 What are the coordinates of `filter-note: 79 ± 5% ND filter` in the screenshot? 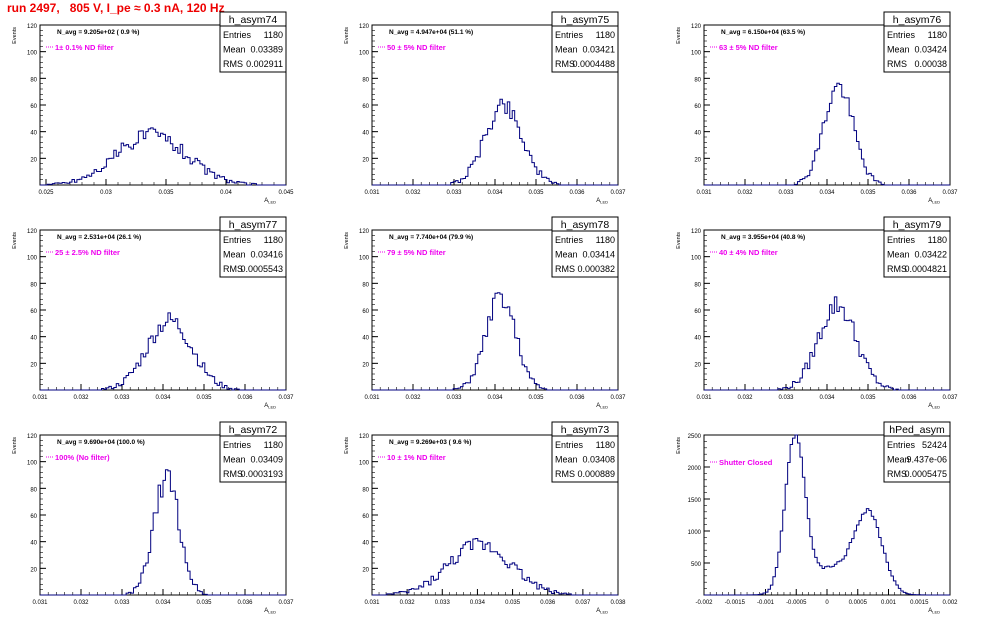 It's located at (416, 252).